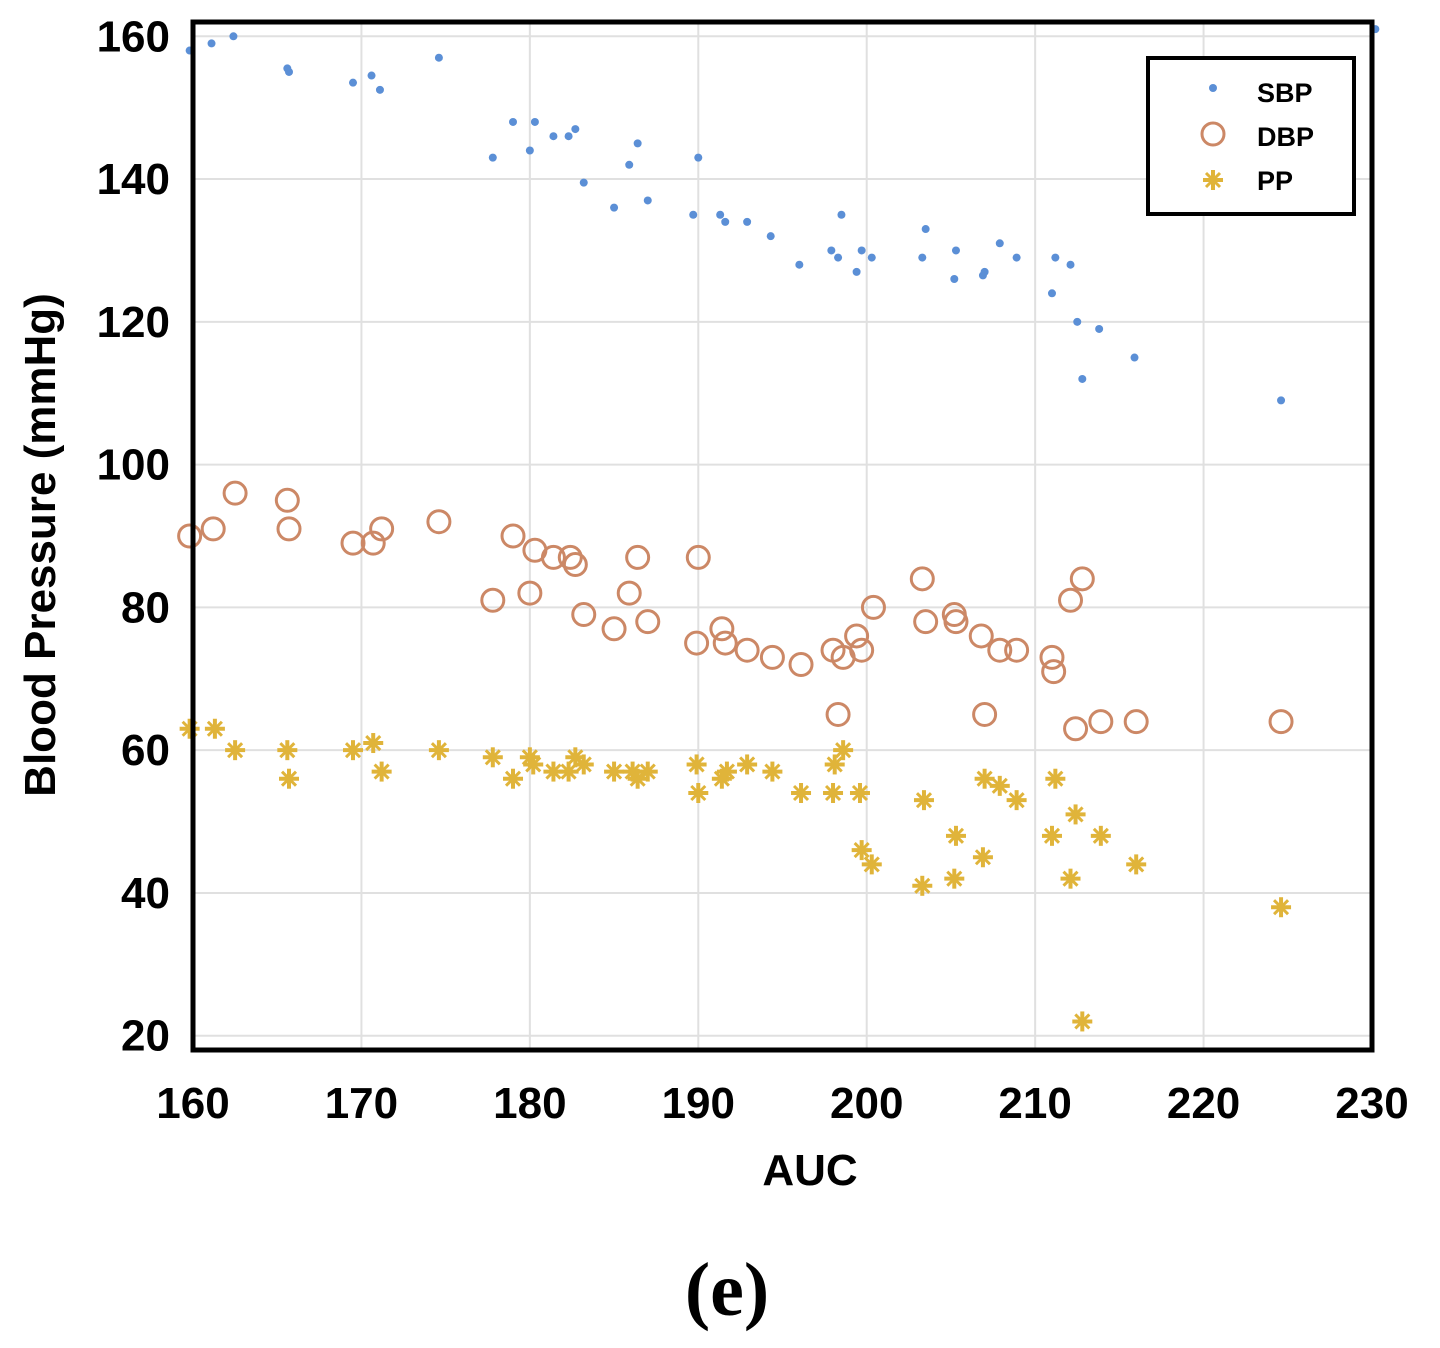 The height and width of the screenshot is (1348, 1440). What do you see at coordinates (361, 1103) in the screenshot?
I see `x-tick-label: 170` at bounding box center [361, 1103].